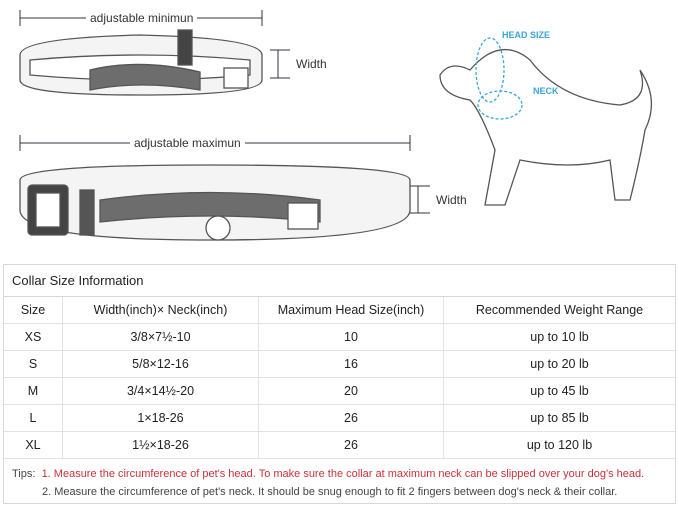 This screenshot has height=506, width=679. I want to click on header-size: Size, so click(33, 310).